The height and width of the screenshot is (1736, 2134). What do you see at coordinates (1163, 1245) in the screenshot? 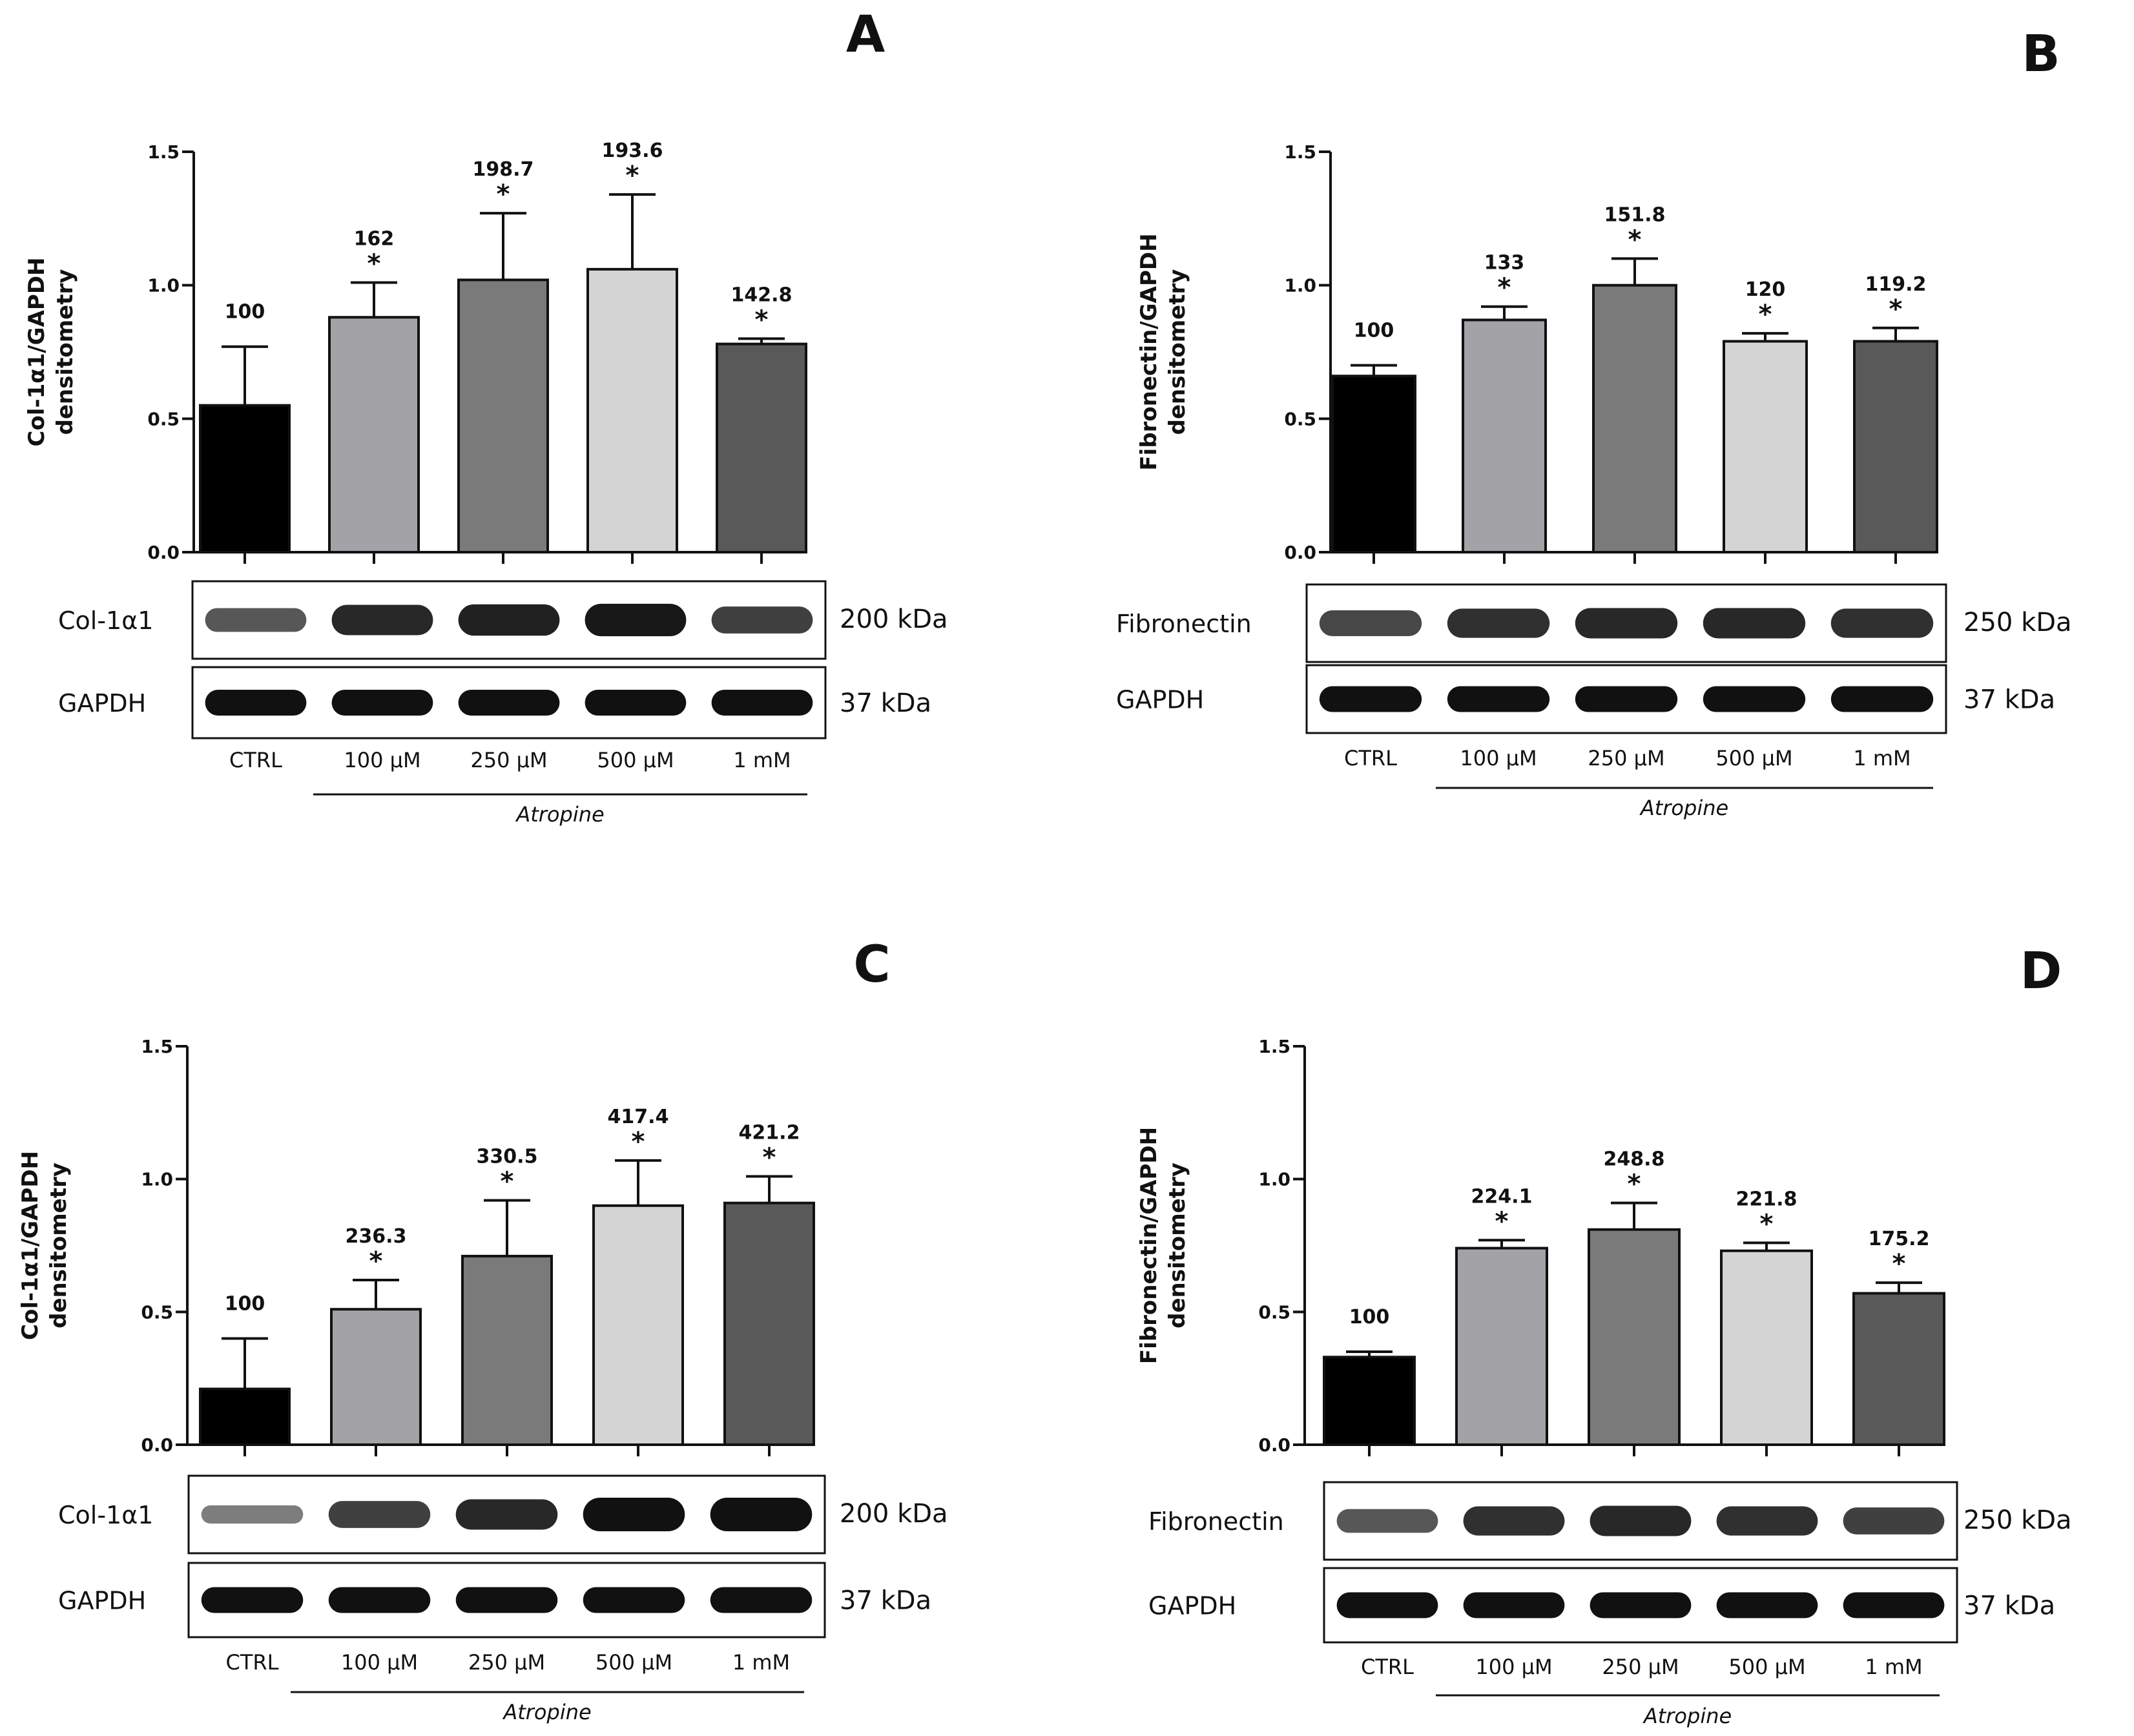
I see `y-axis-label: Fibronectin/GAPDH densitometry` at bounding box center [1163, 1245].